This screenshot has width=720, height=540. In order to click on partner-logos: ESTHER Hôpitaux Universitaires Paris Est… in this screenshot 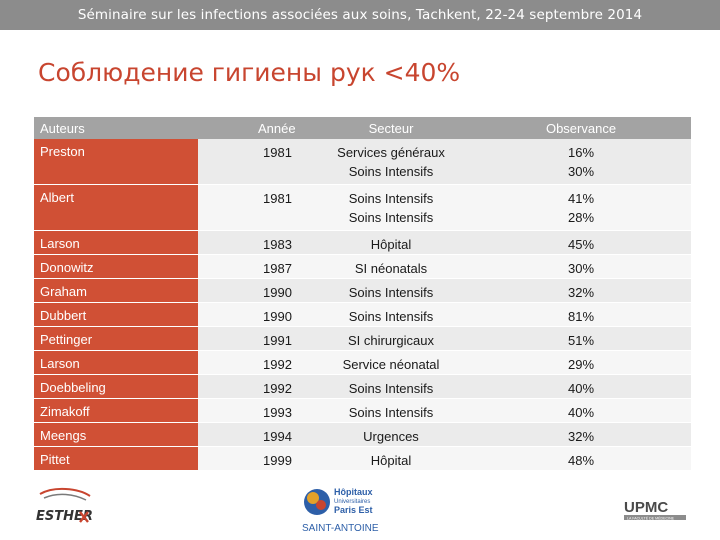, I will do `click(360, 509)`.